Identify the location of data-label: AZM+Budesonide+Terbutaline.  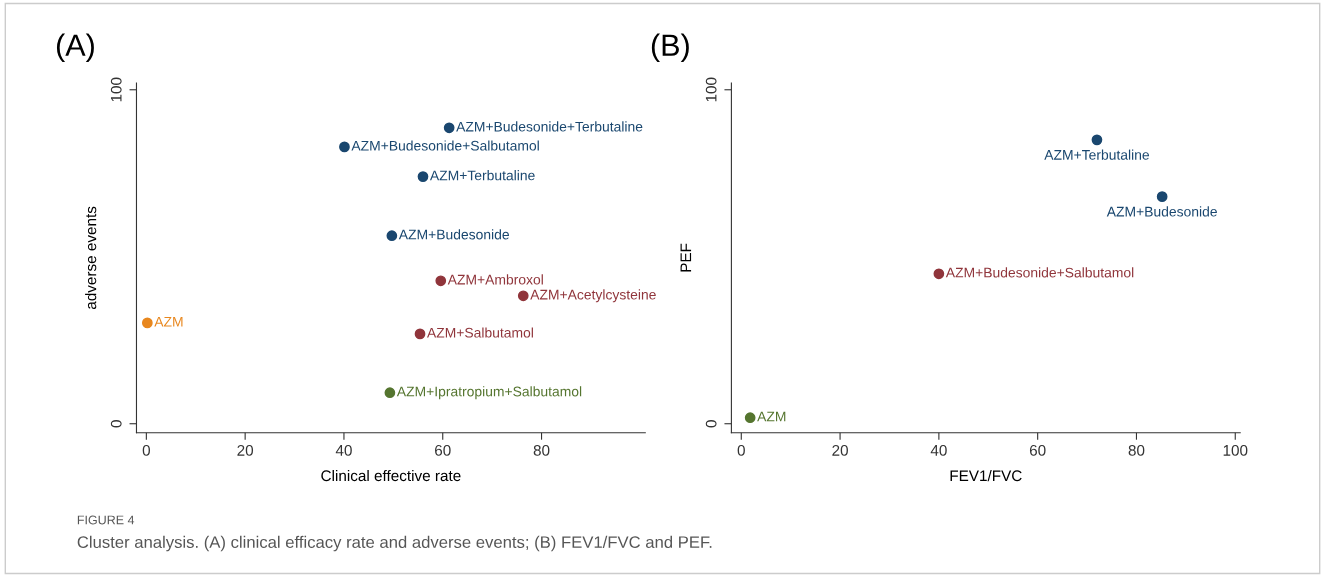
(549, 126).